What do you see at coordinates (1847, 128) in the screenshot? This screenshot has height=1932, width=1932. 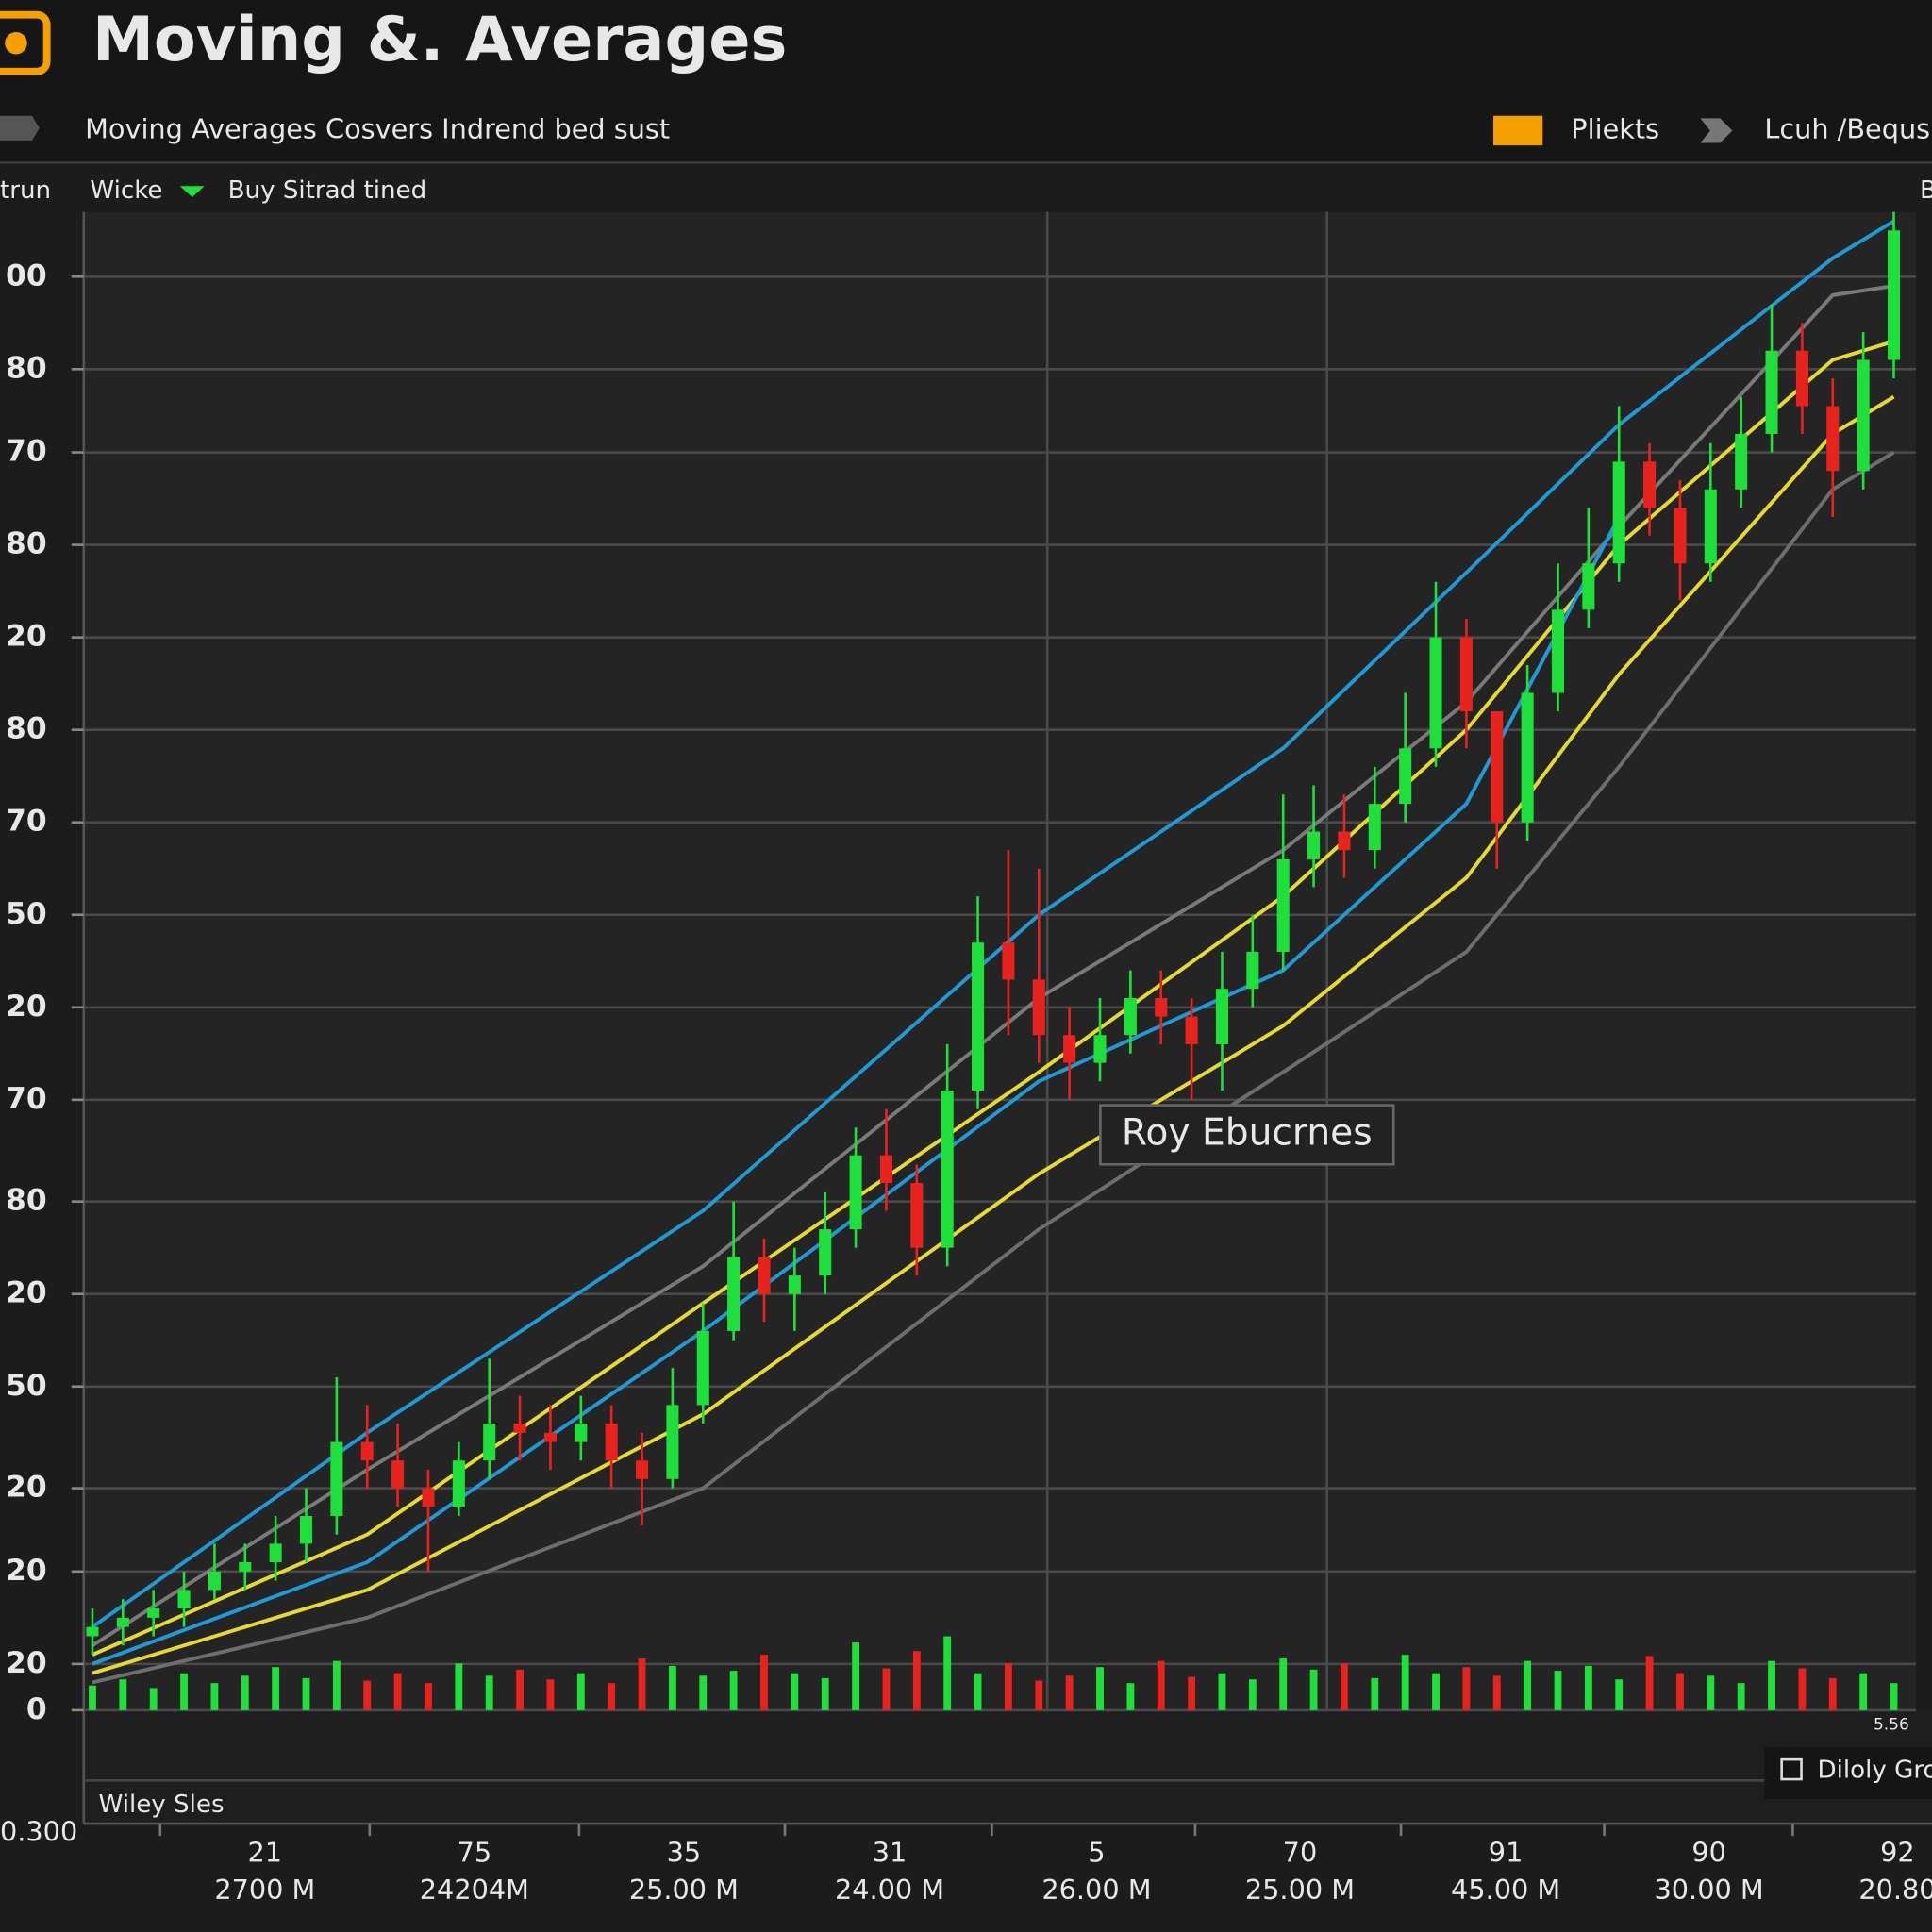 I see `legend-label: Lcuh /Bequs` at bounding box center [1847, 128].